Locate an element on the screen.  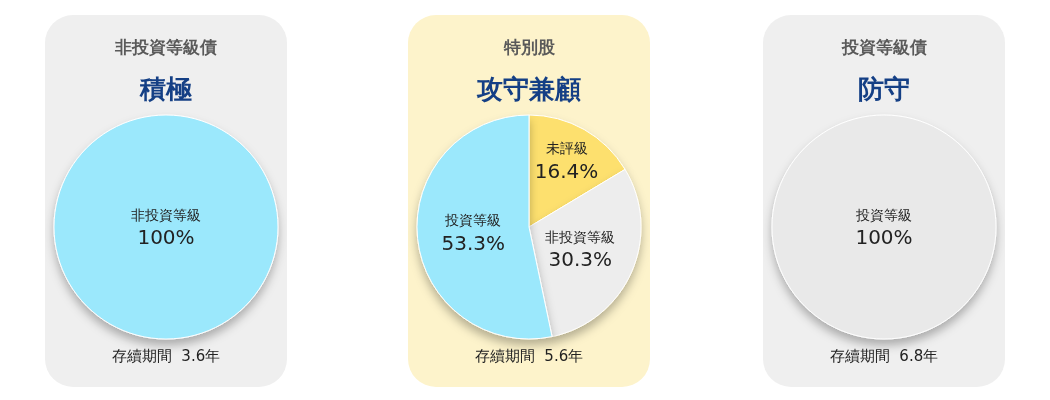
data-label: 53.3% is located at coordinates (473, 242).